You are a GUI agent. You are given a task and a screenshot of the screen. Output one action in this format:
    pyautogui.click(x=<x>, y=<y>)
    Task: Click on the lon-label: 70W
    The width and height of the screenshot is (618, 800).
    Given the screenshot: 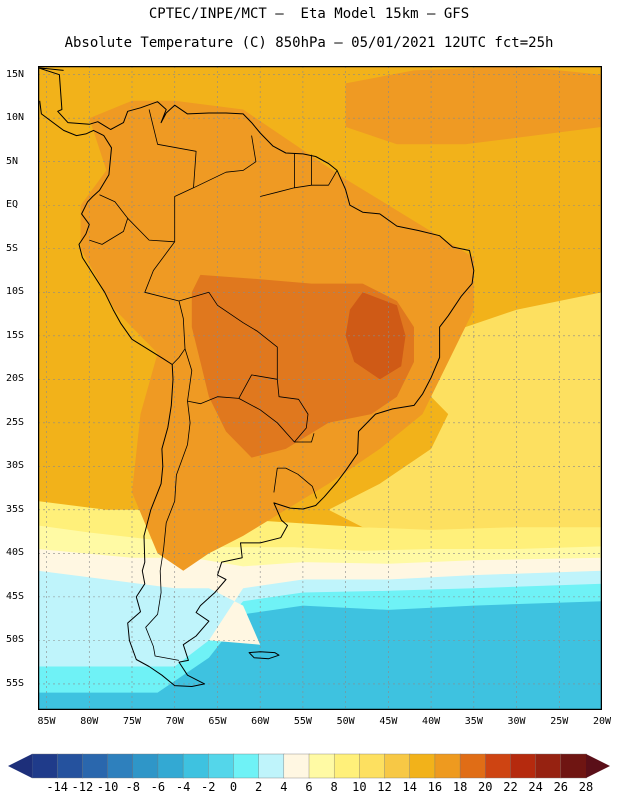 What is the action you would take?
    pyautogui.click(x=174, y=721)
    